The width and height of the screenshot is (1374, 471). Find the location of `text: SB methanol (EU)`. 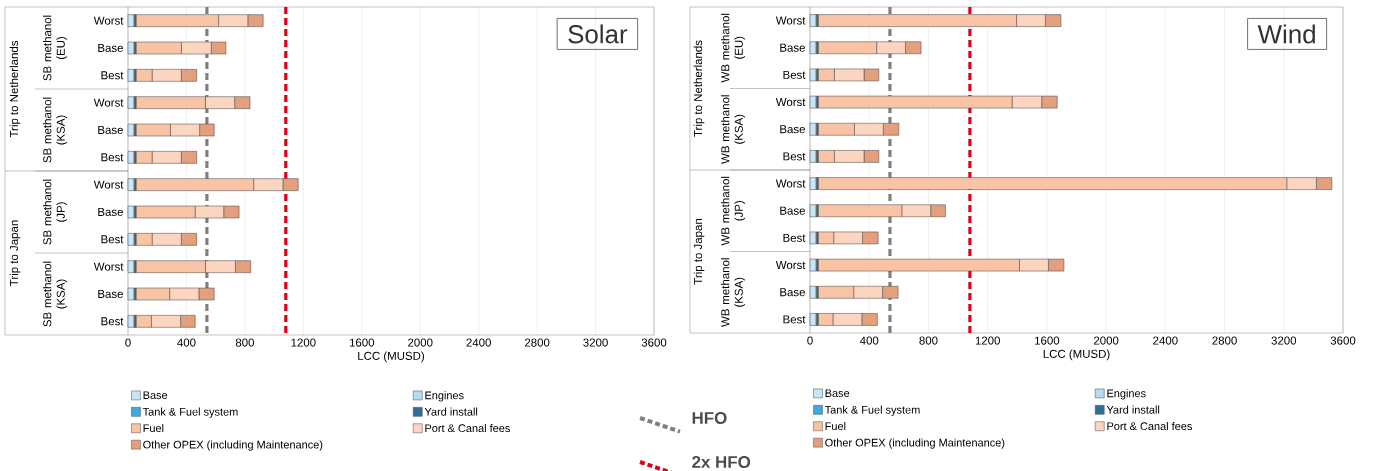

text: SB methanol (EU) is located at coordinates (55, 48).